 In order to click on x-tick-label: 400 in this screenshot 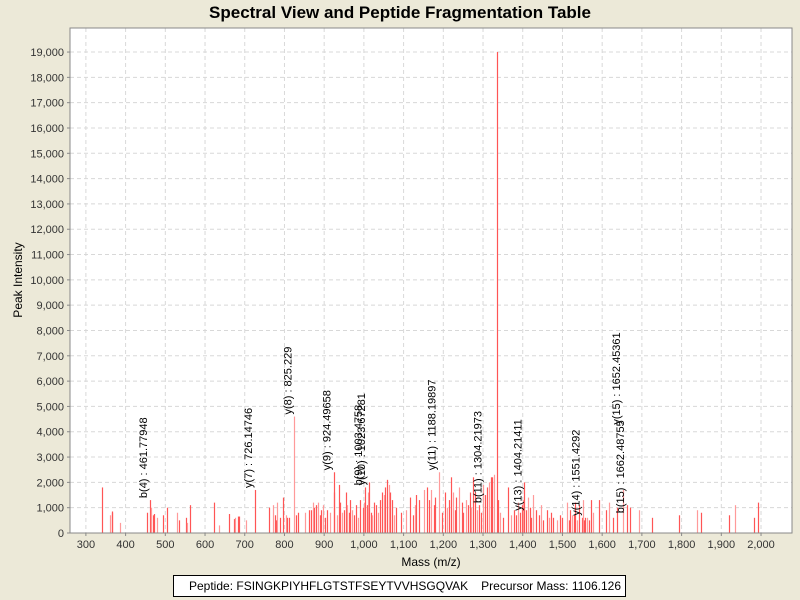, I will do `click(125, 545)`.